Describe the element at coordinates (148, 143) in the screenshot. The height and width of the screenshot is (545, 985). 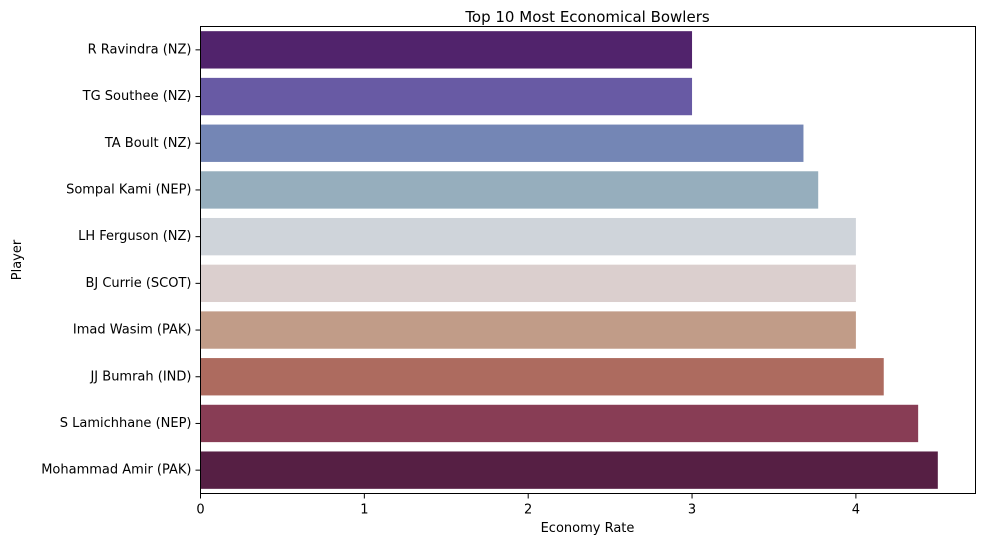
I see `y-tick-label: TA Boult (NZ)` at that location.